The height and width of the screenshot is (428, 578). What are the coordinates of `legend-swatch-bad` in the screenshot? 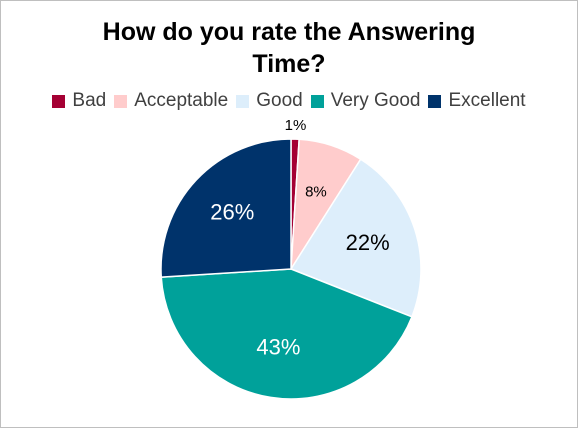 It's located at (59, 101).